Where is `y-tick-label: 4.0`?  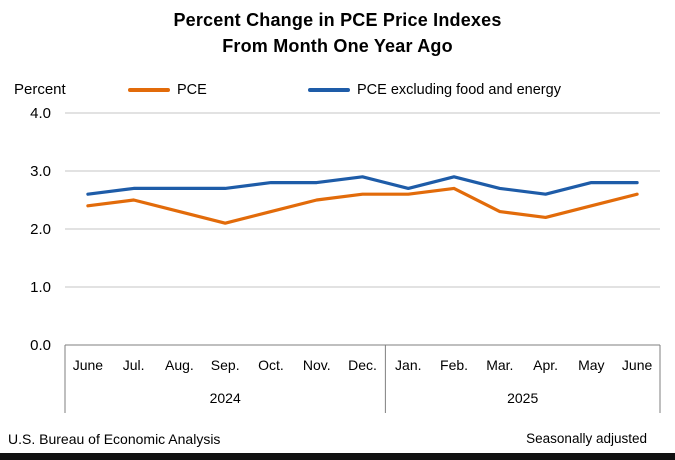
y-tick-label: 4.0 is located at coordinates (40, 113).